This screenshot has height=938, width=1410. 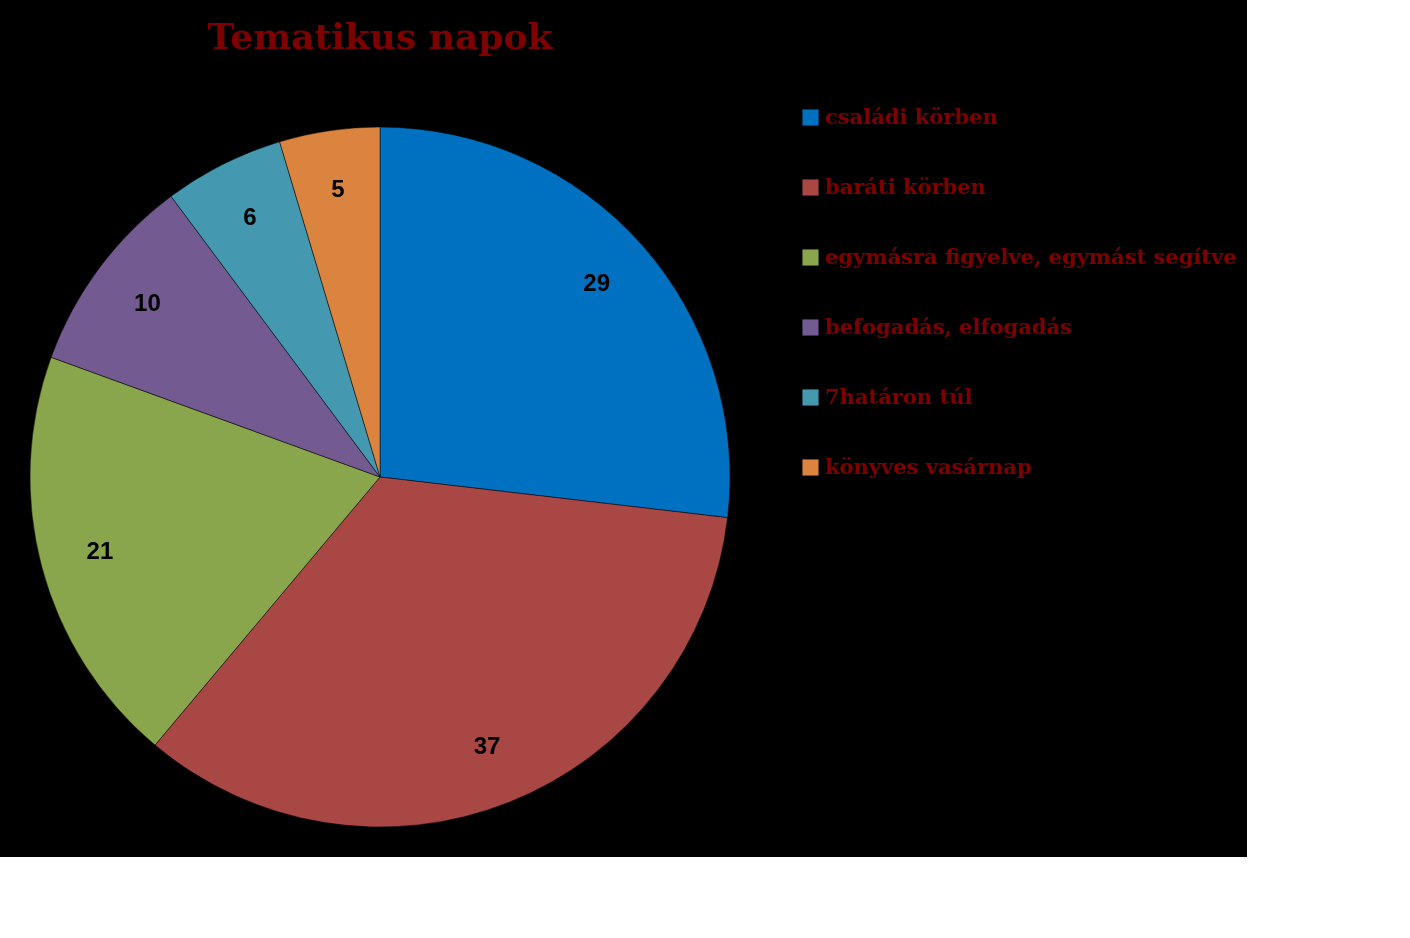 I want to click on legend-label: befogadás, elfogadás, so click(x=948, y=326).